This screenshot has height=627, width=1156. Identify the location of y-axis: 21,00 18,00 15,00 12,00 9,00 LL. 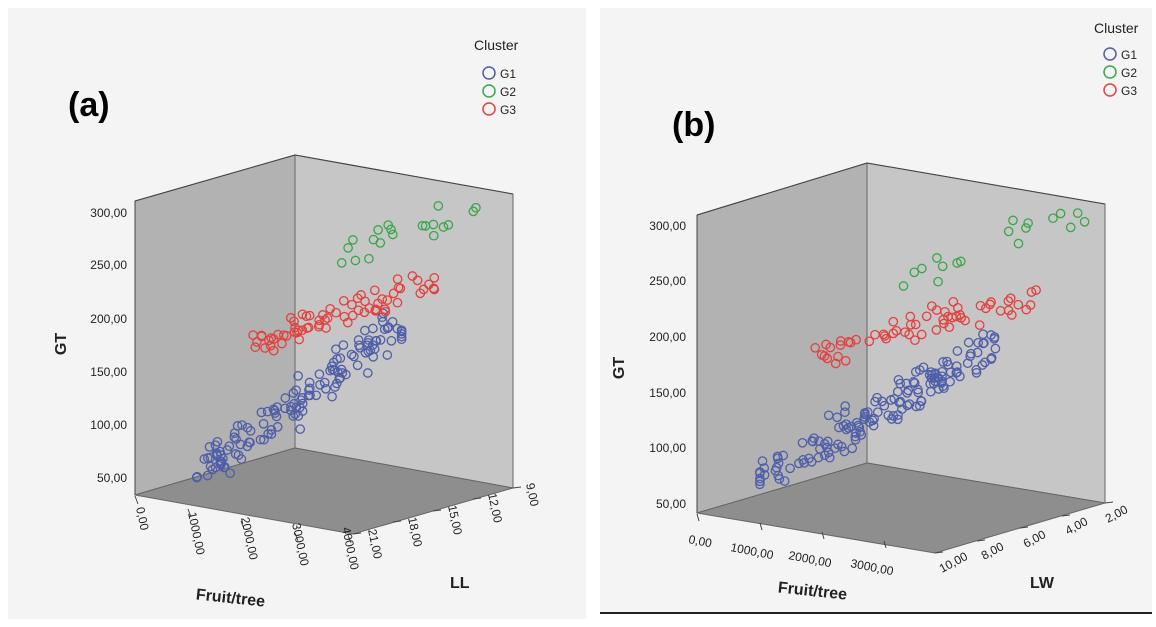
(447, 537).